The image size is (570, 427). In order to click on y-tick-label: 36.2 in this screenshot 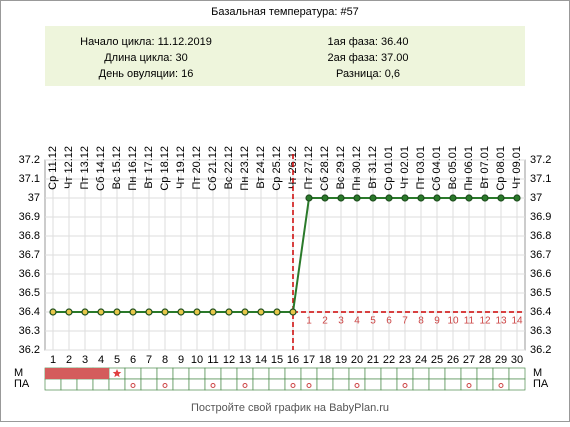, I will do `click(29, 350)`.